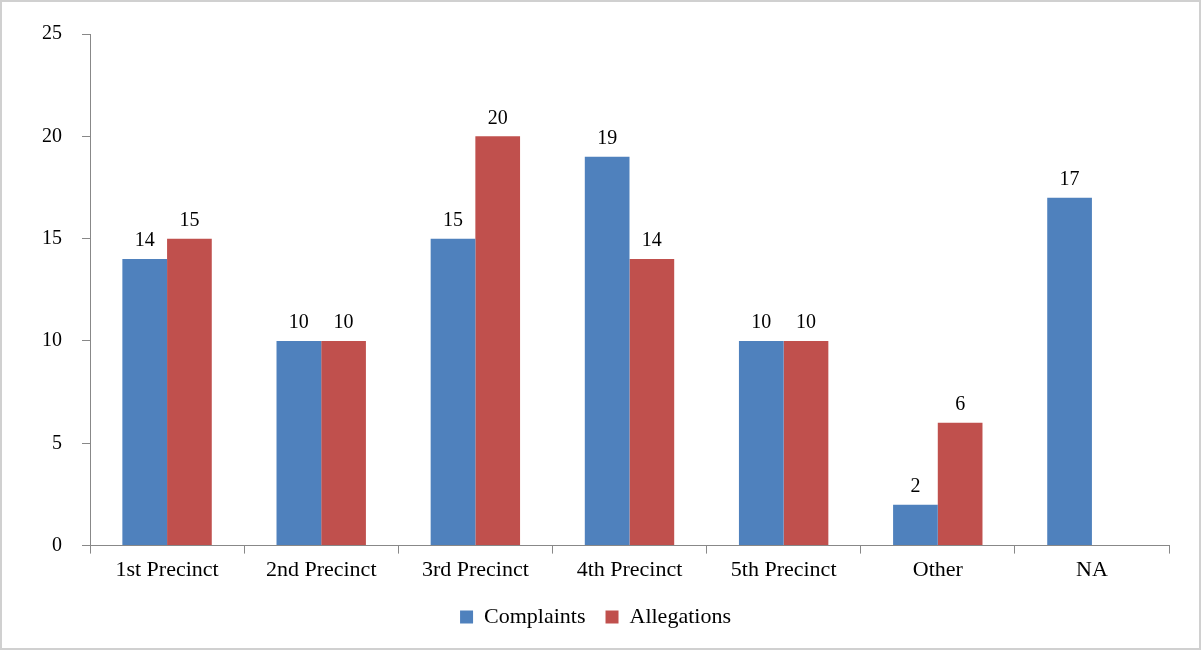 The width and height of the screenshot is (1201, 650). Describe the element at coordinates (938, 568) in the screenshot. I see `x-tick-label: Other` at that location.